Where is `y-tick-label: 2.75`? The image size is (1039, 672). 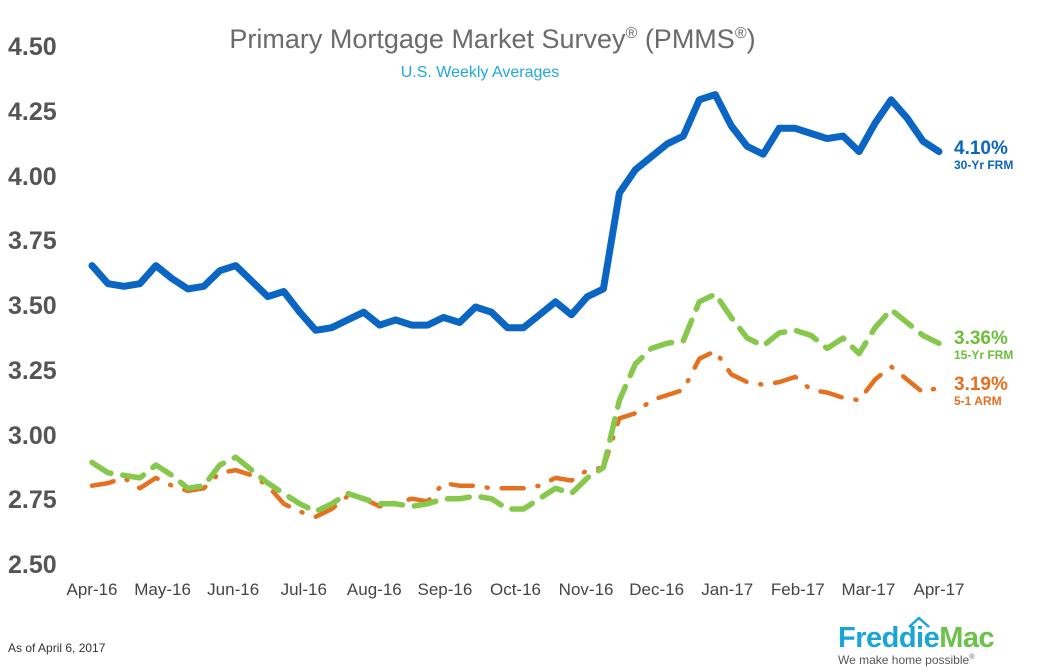 y-tick-label: 2.75 is located at coordinates (32, 500).